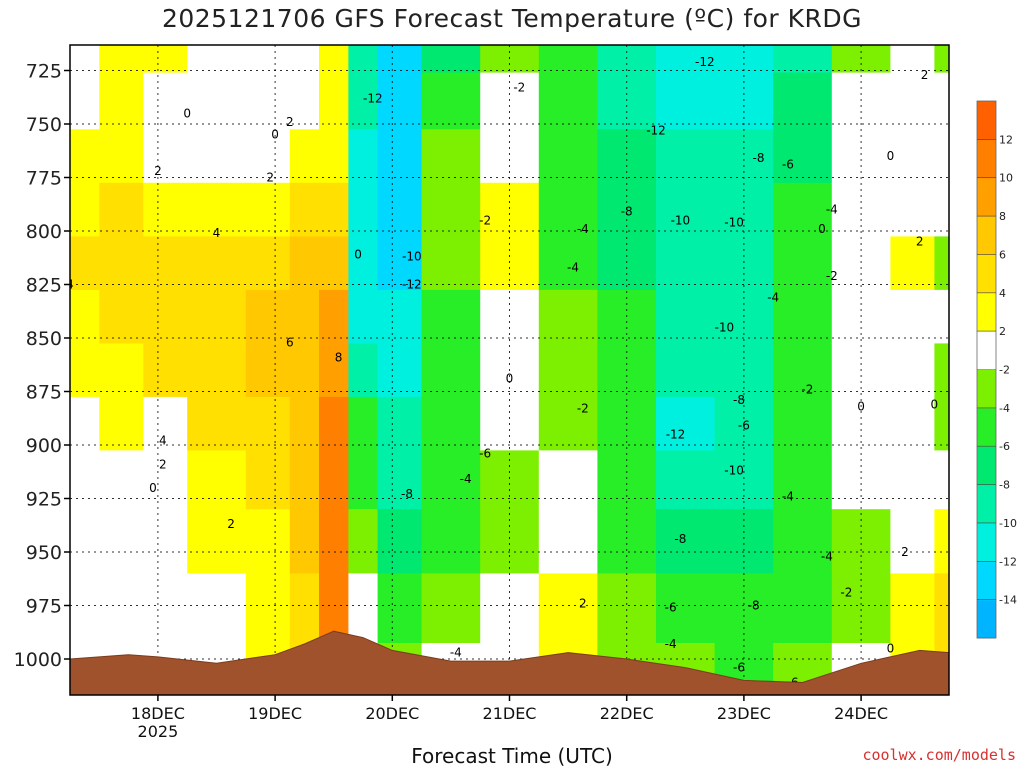  Describe the element at coordinates (939, 755) in the screenshot. I see `credit-link: coolwx.com/models` at that location.